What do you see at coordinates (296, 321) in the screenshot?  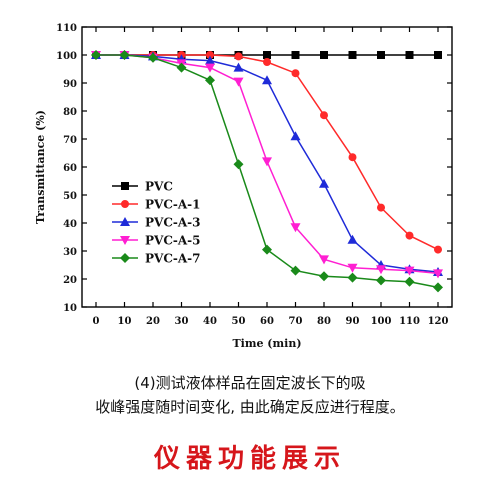 I see `x-tick-label: 70` at bounding box center [296, 321].